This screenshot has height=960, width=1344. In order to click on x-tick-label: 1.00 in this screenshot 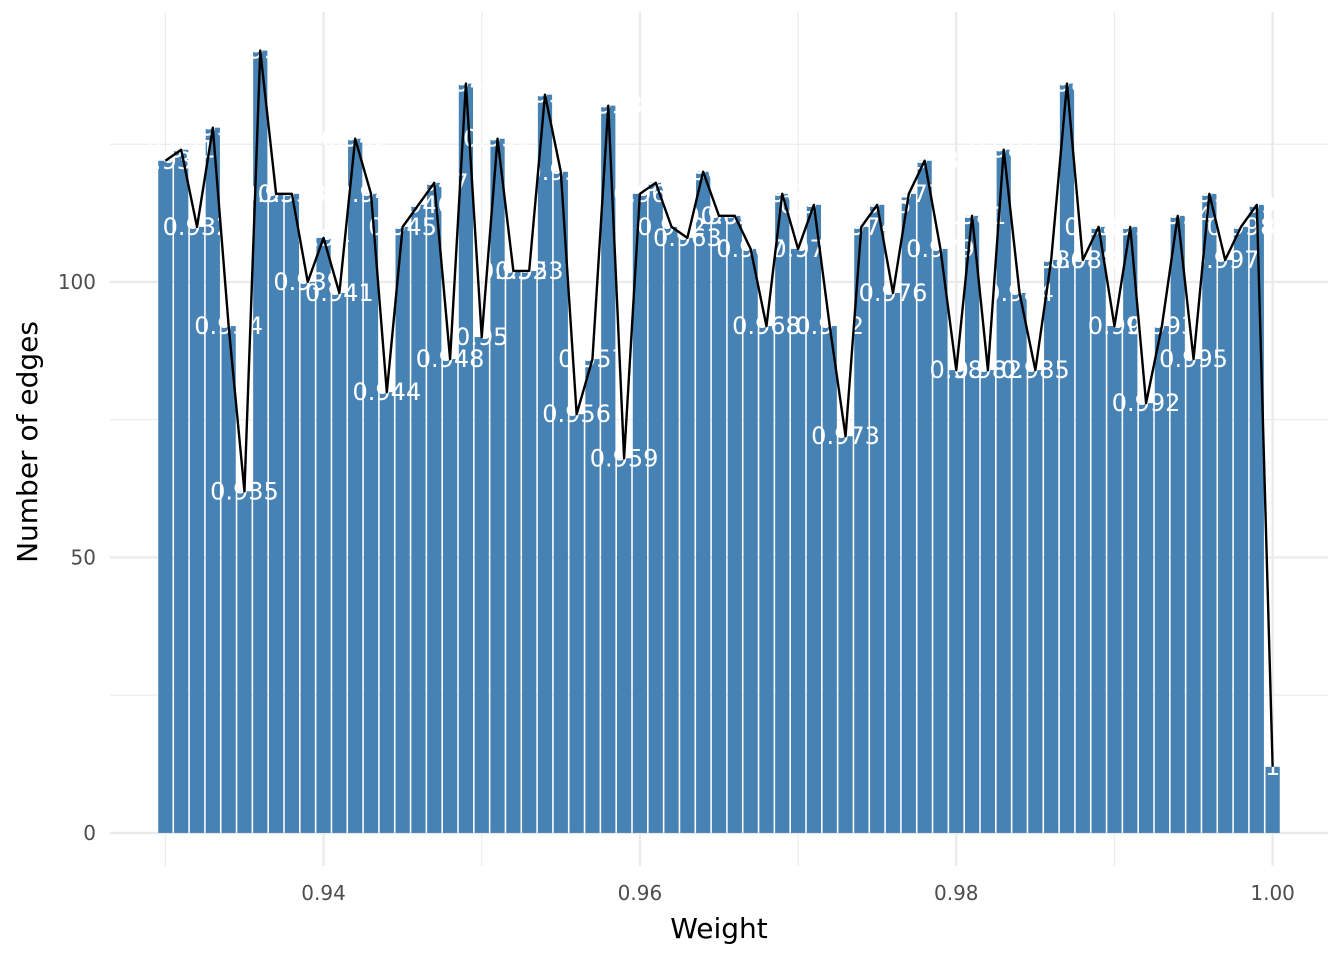, I will do `click(1272, 893)`.